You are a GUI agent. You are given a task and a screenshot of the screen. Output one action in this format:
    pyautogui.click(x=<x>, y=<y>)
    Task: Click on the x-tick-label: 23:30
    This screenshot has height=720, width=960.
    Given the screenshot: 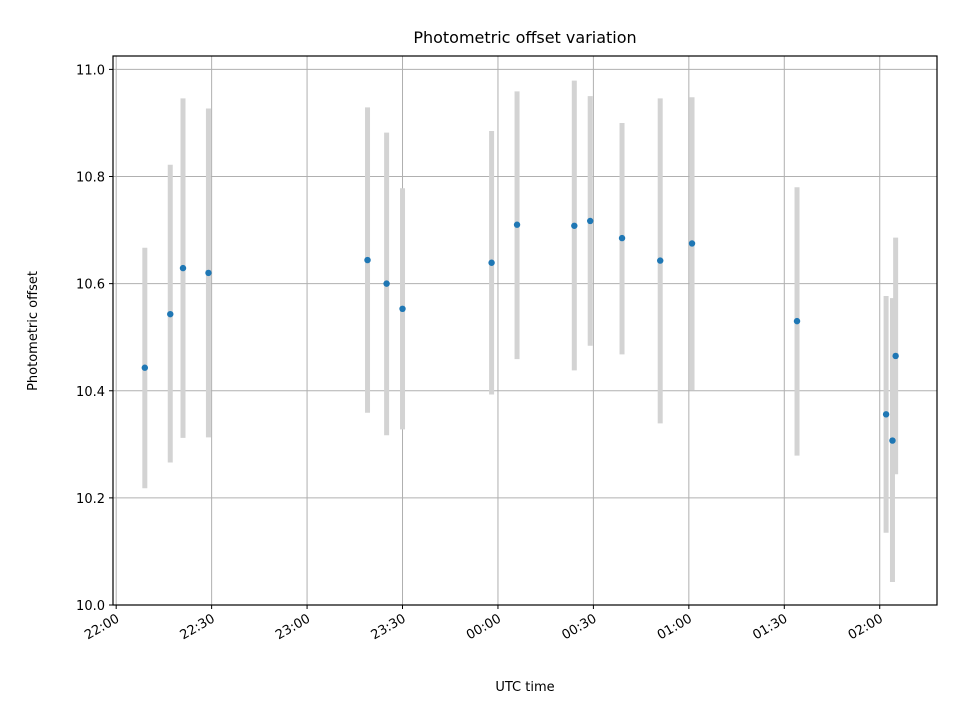 What is the action you would take?
    pyautogui.click(x=389, y=627)
    